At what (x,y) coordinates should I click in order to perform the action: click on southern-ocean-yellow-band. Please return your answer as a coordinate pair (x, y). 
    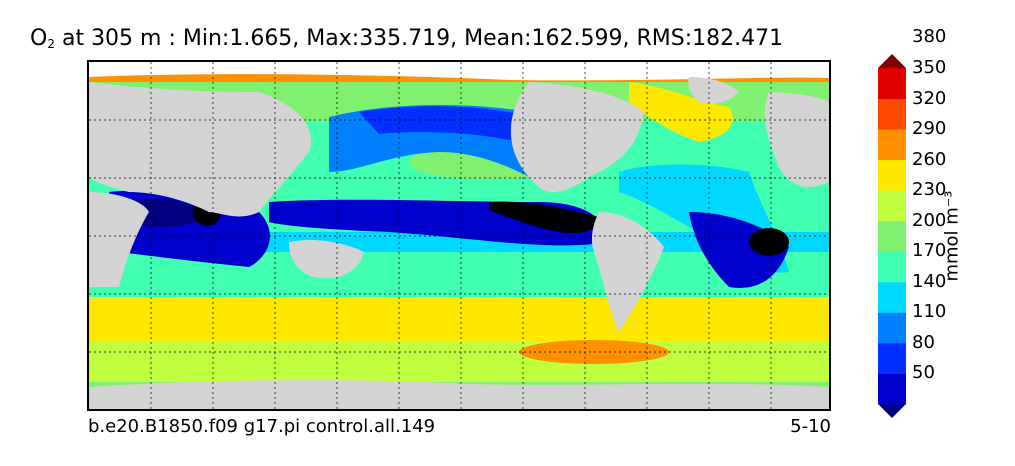
    Looking at the image, I should click on (459, 319).